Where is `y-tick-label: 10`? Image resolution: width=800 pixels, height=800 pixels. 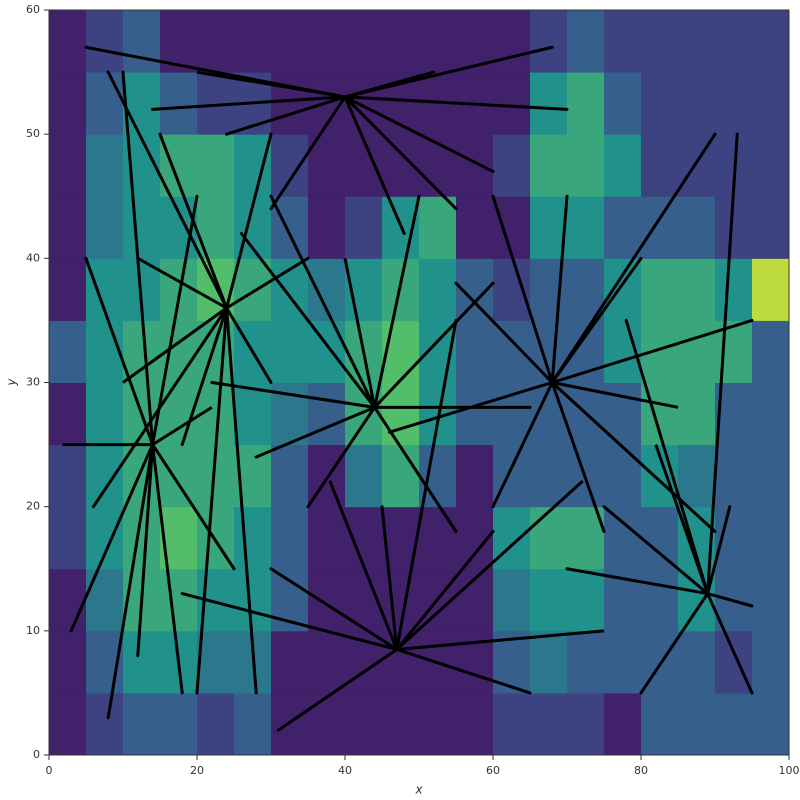 y-tick-label: 10 is located at coordinates (33, 630).